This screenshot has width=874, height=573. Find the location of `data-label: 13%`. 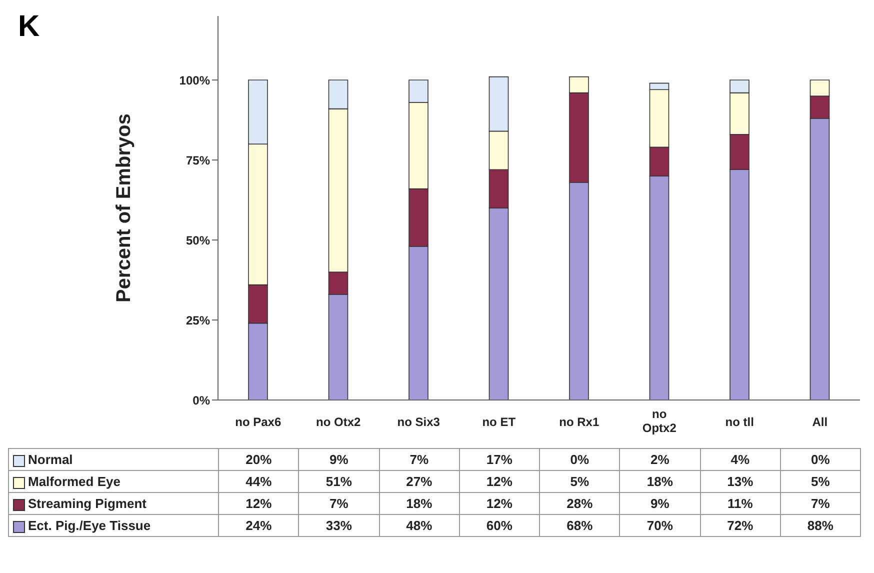

data-label: 13% is located at coordinates (740, 481).